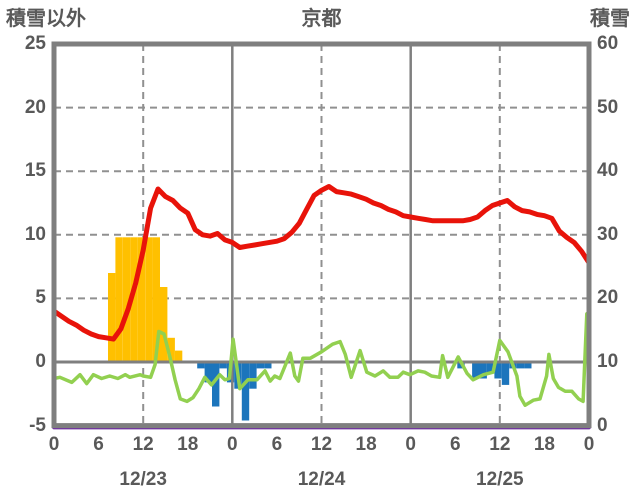 Image resolution: width=636 pixels, height=501 pixels. Describe the element at coordinates (500, 479) in the screenshot. I see `date-label: 12/25` at that location.